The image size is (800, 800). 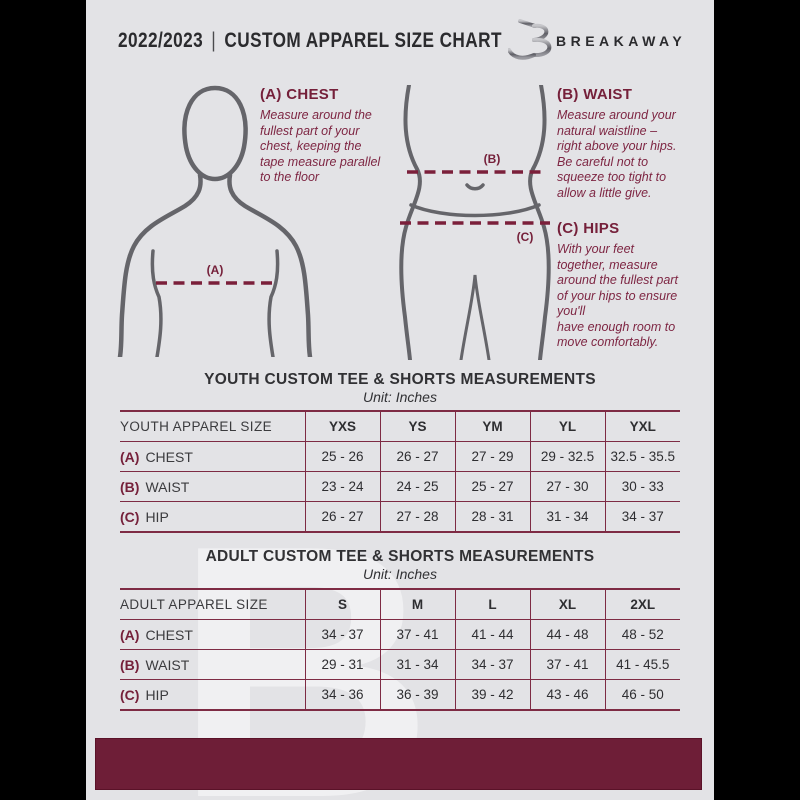 I want to click on figure-navel, so click(x=475, y=187).